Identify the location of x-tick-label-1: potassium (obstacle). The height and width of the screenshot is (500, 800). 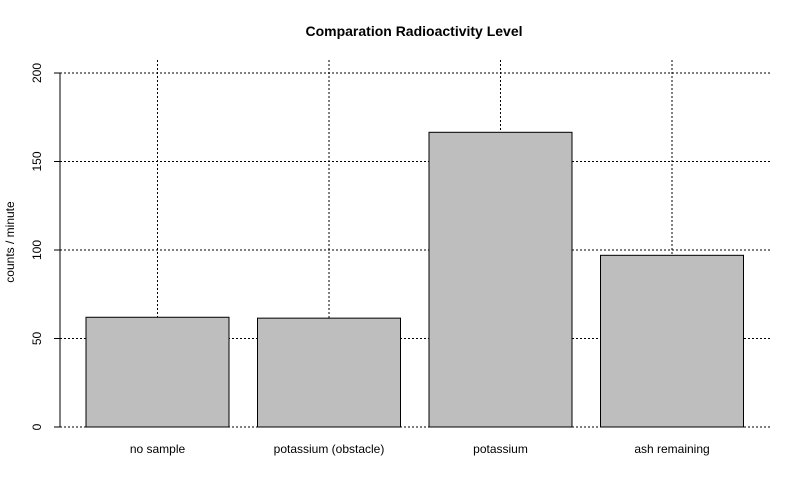
(329, 449).